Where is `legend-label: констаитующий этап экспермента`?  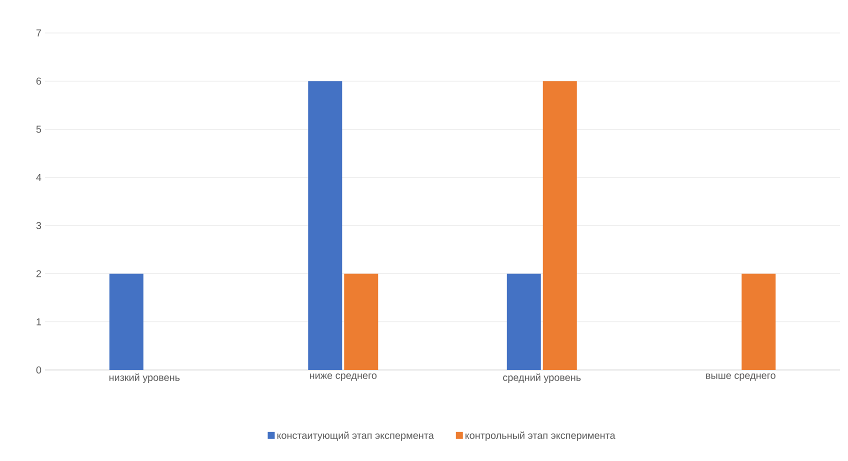
legend-label: констаитующий этап экспермента is located at coordinates (355, 436).